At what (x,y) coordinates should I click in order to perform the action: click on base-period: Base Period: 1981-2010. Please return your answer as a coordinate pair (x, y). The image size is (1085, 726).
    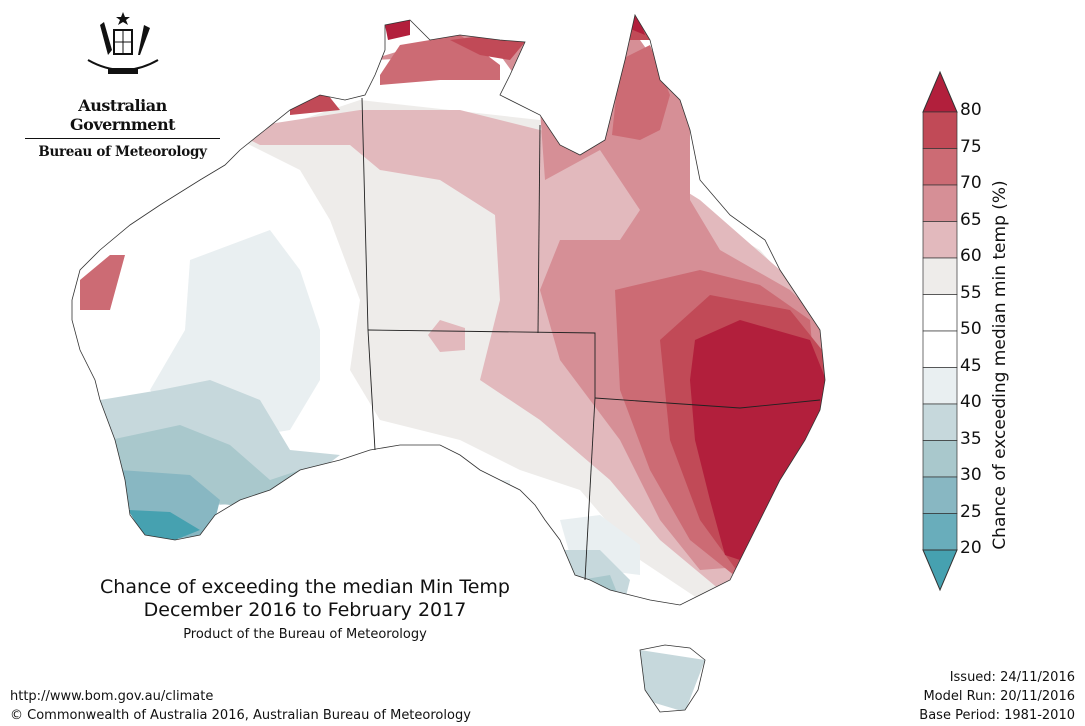
    Looking at the image, I should click on (997, 715).